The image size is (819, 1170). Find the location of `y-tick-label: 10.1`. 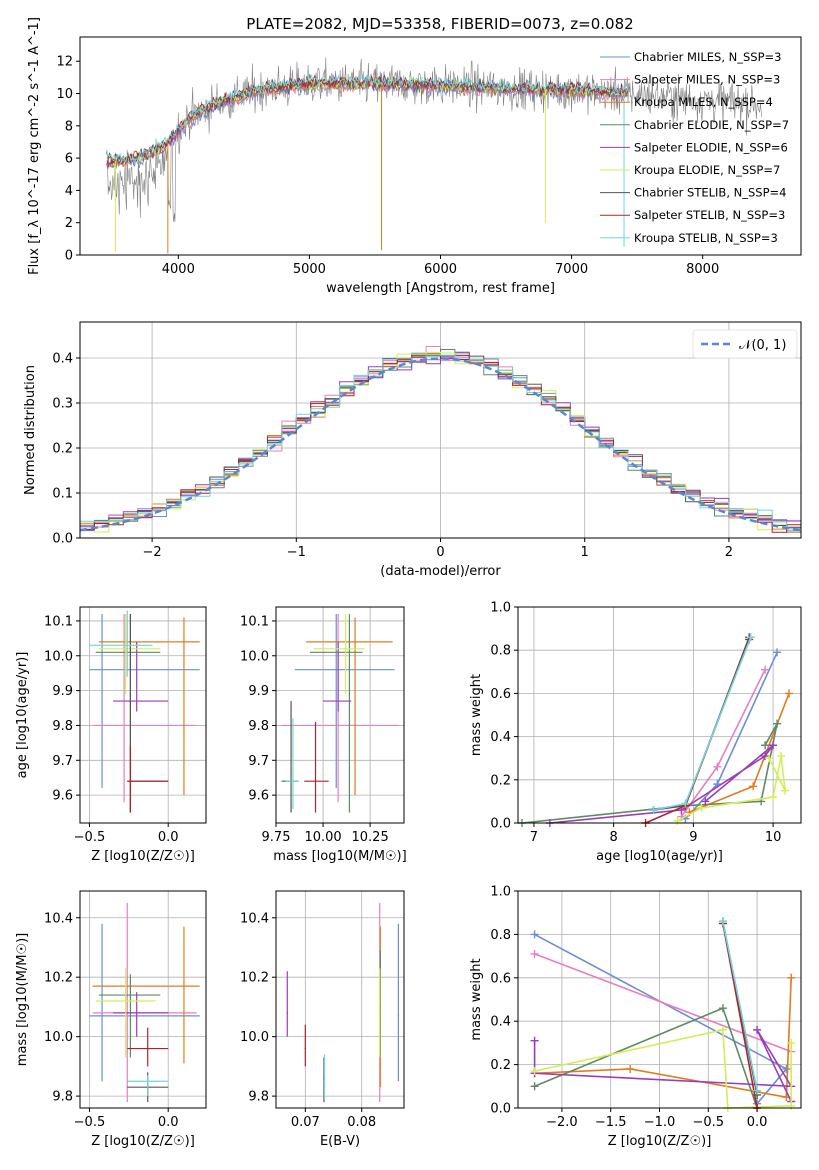

y-tick-label: 10.1 is located at coordinates (58, 621).